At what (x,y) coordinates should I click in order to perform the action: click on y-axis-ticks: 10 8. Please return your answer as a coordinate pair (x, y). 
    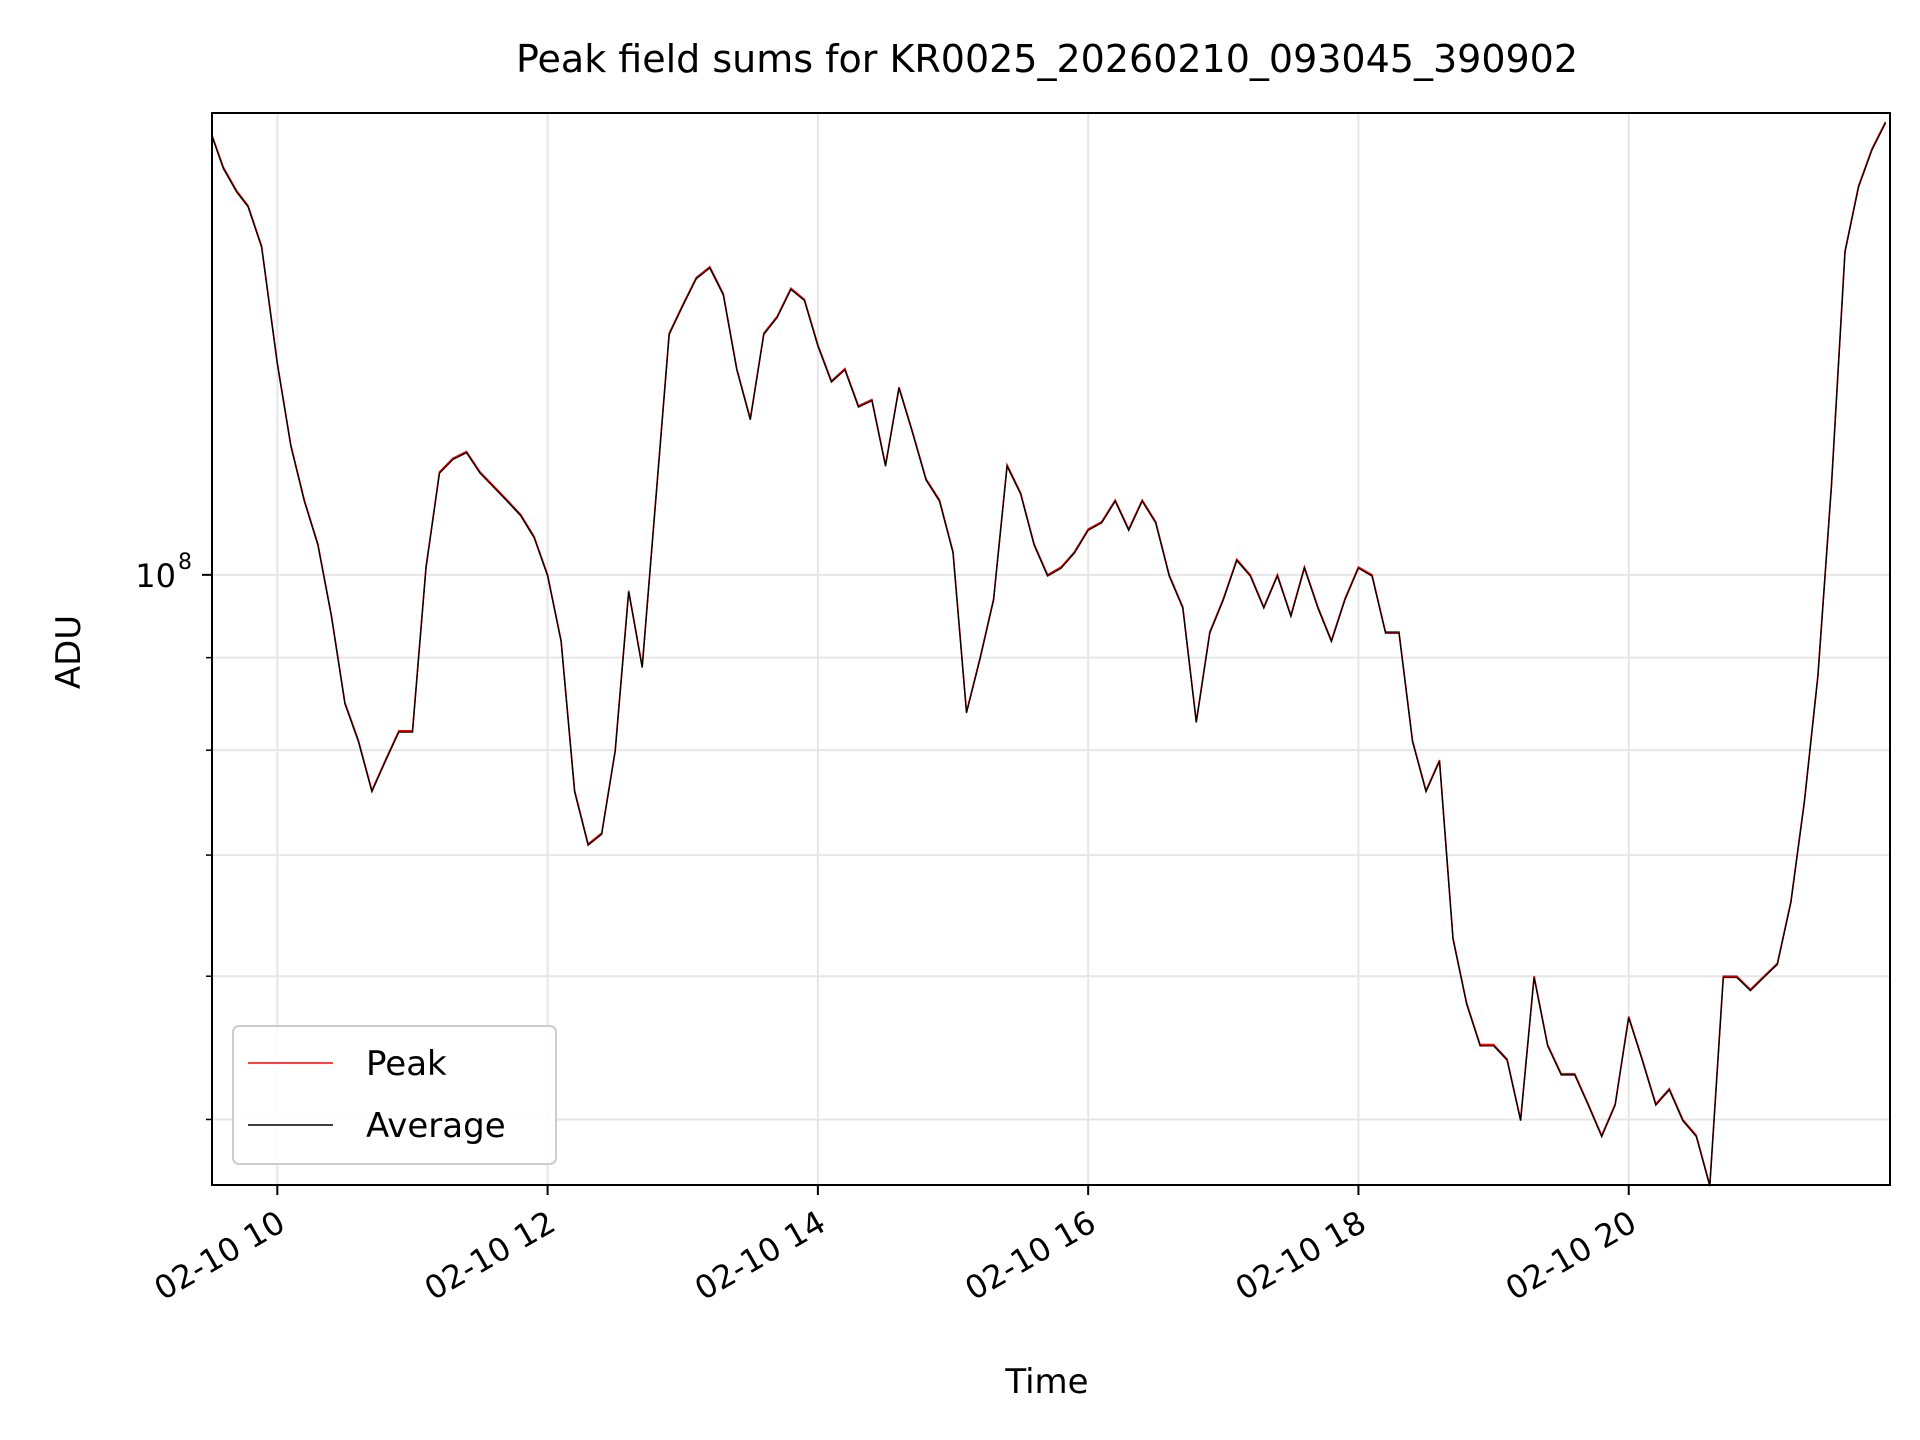
    Looking at the image, I should click on (173, 835).